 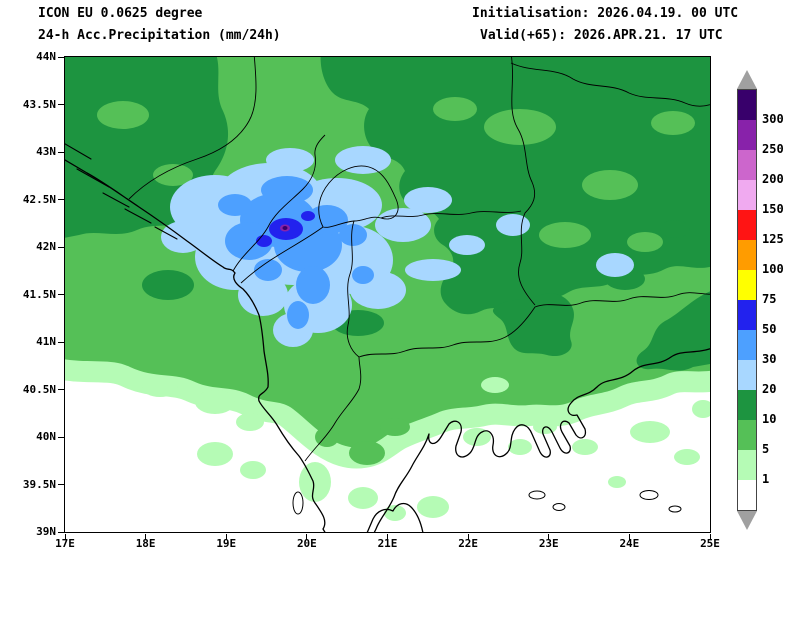 I want to click on model-title: ICON EU 0.0625 degree, so click(x=120, y=13).